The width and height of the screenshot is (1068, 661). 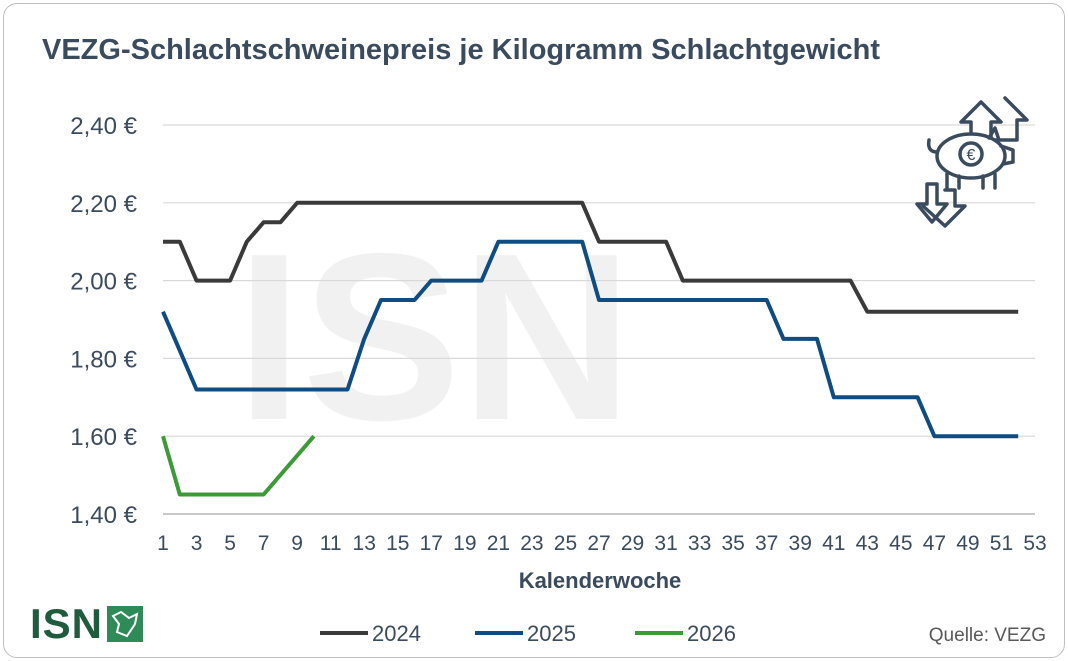 What do you see at coordinates (766, 543) in the screenshot?
I see `x-tick-label: 37` at bounding box center [766, 543].